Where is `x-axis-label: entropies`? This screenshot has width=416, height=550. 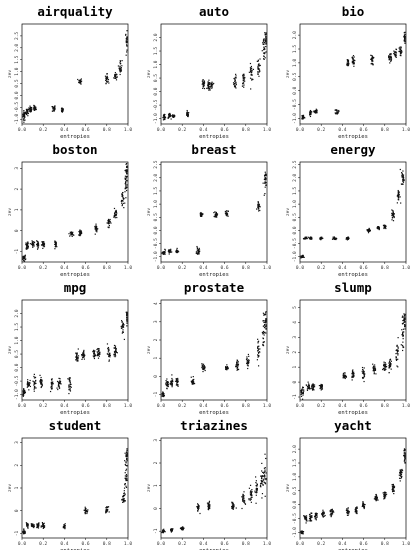 x-axis-label: entropies is located at coordinates (353, 549).